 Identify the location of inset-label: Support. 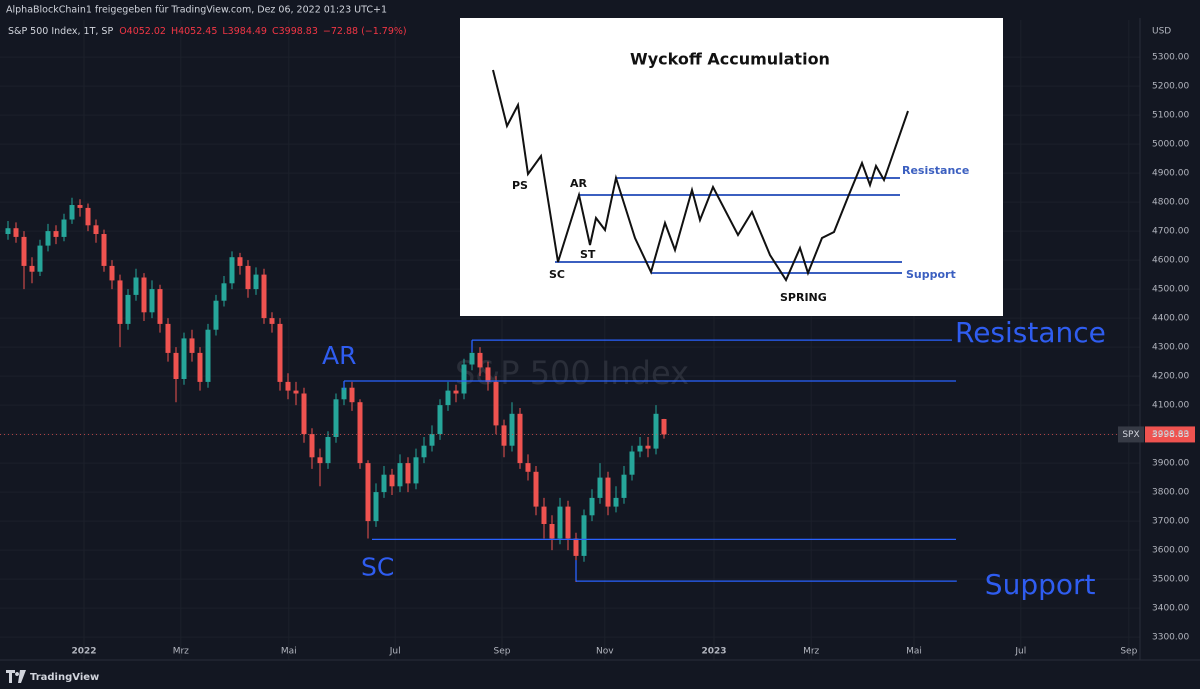
(931, 274).